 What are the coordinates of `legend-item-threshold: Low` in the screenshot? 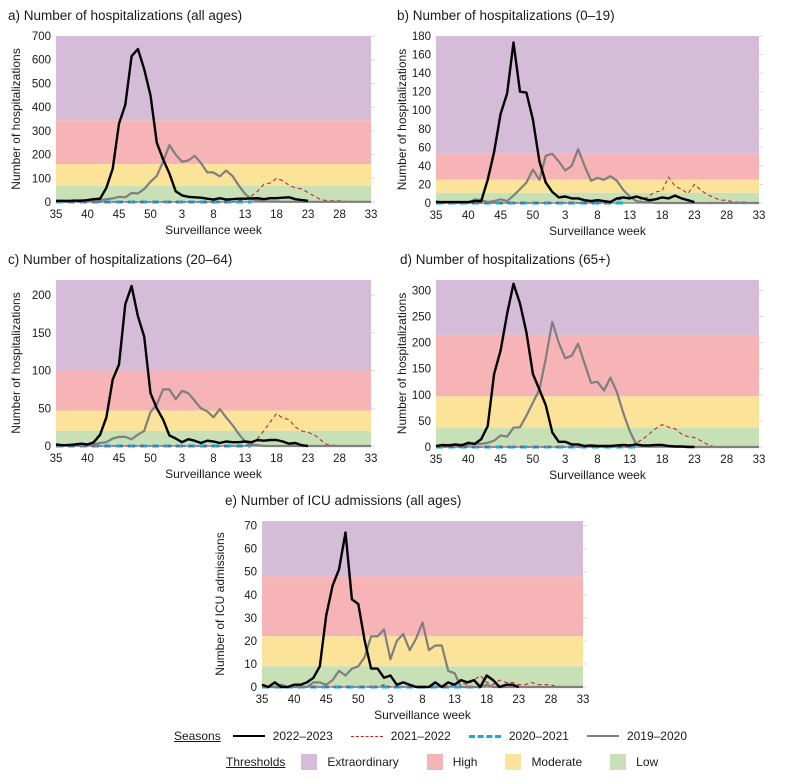 It's located at (634, 762).